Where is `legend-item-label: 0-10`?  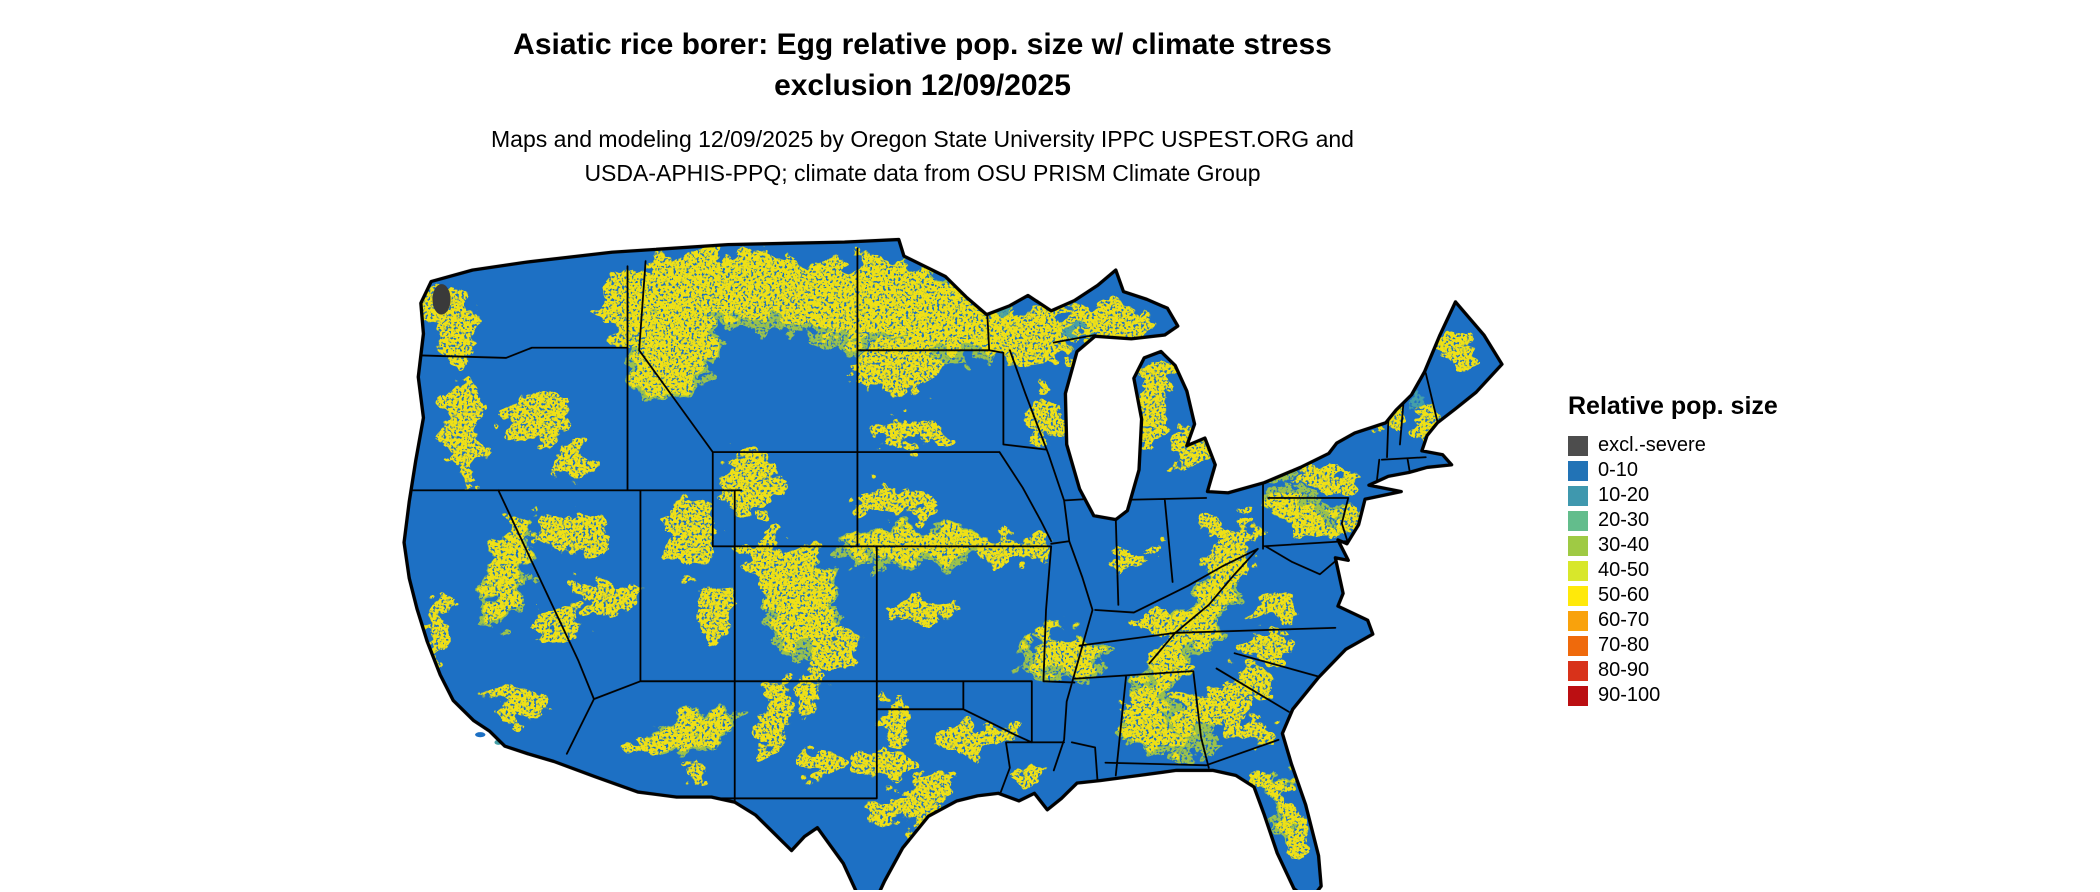 legend-item-label: 0-10 is located at coordinates (1618, 470).